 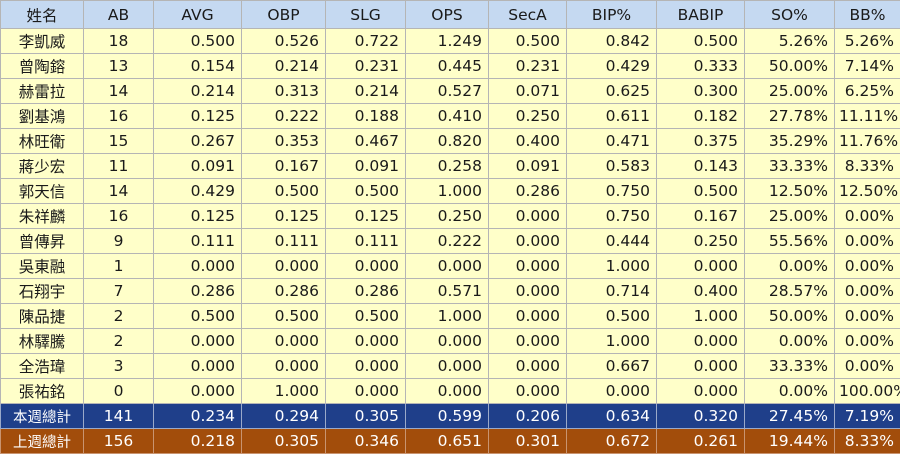 What do you see at coordinates (700, 141) in the screenshot?
I see `cell-babip: 0.375` at bounding box center [700, 141].